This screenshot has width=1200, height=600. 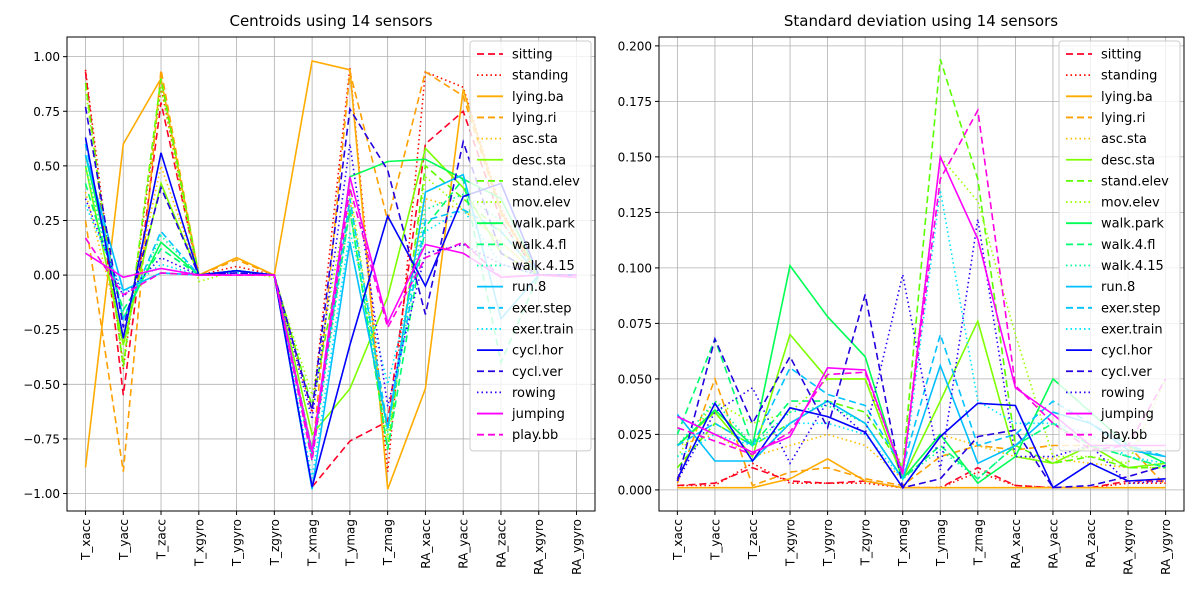 I want to click on y-tick-label: 0.050, so click(x=635, y=379).